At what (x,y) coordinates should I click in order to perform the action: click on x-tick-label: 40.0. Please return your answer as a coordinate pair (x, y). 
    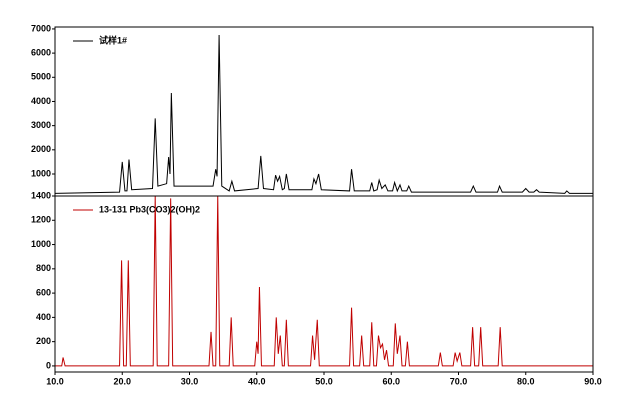
    Looking at the image, I should click on (257, 381).